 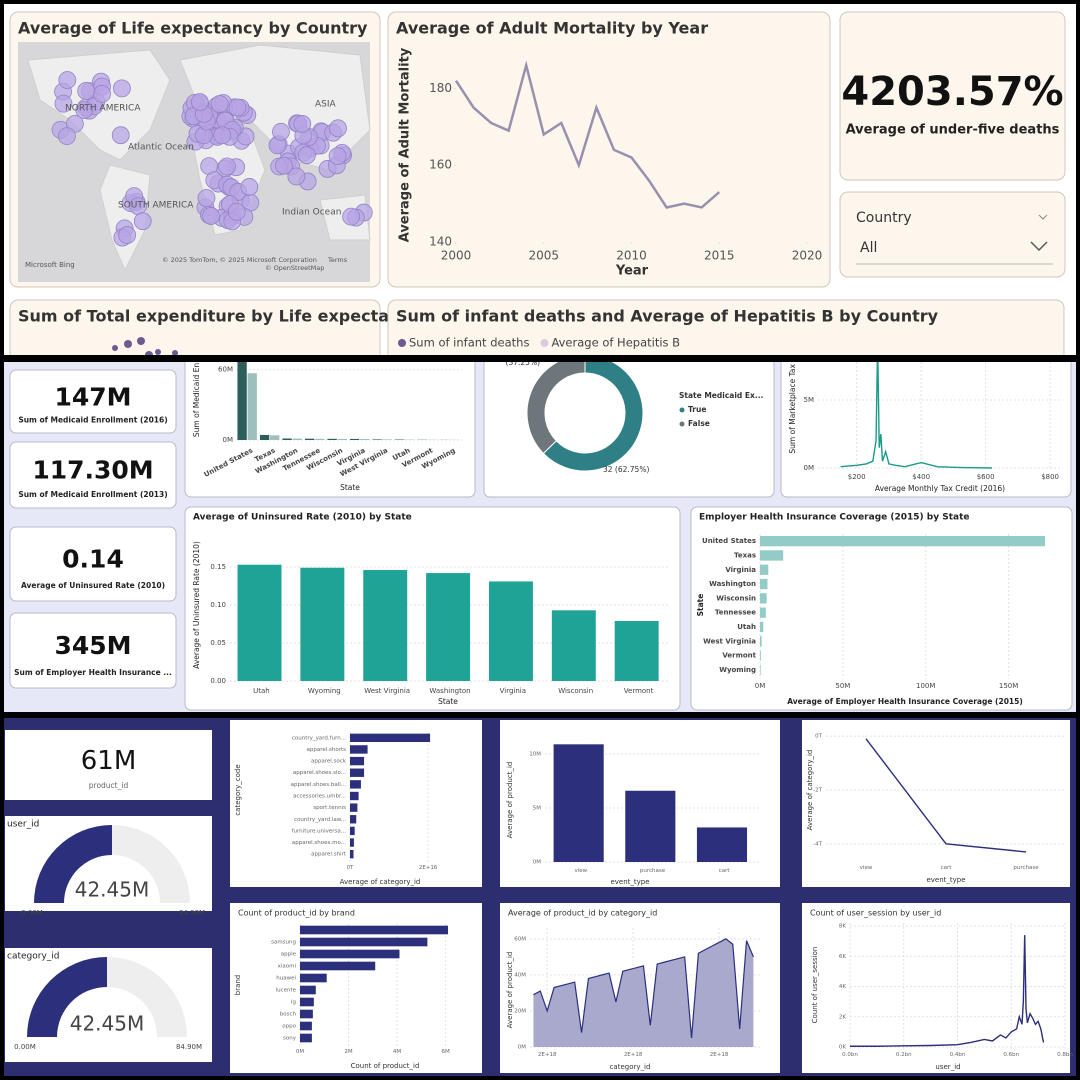 I want to click on y-tick-label: 8K, so click(x=842, y=927).